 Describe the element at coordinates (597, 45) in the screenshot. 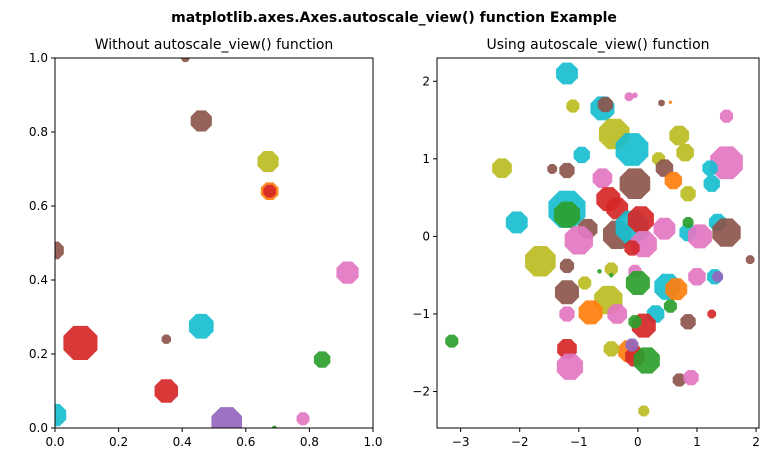

I see `right-axes-title: Using autoscale_view() function` at that location.